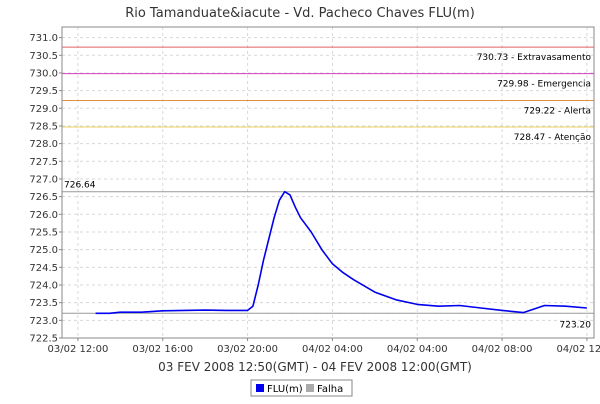 Image resolution: width=600 pixels, height=404 pixels. I want to click on y-tick-label: 726.5, so click(43, 197).